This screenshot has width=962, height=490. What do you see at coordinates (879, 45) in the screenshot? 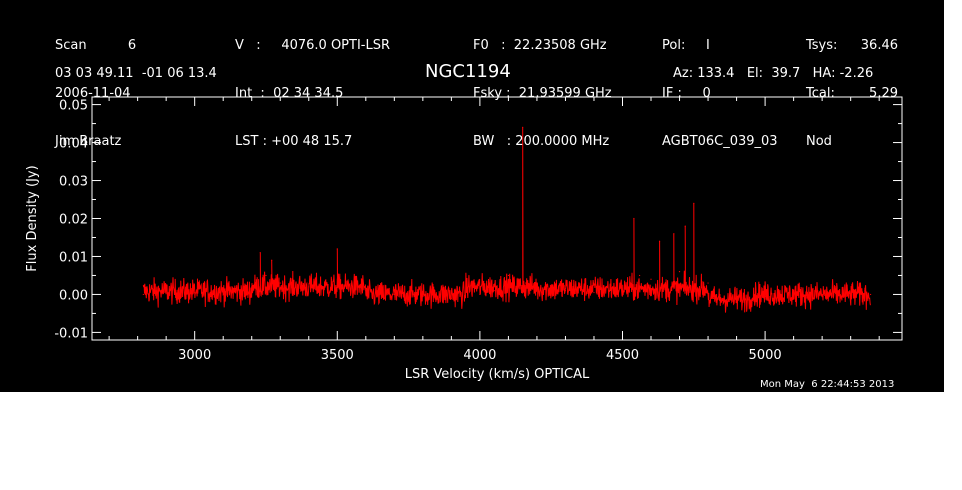
I see `tsys-value: 36.46` at bounding box center [879, 45].